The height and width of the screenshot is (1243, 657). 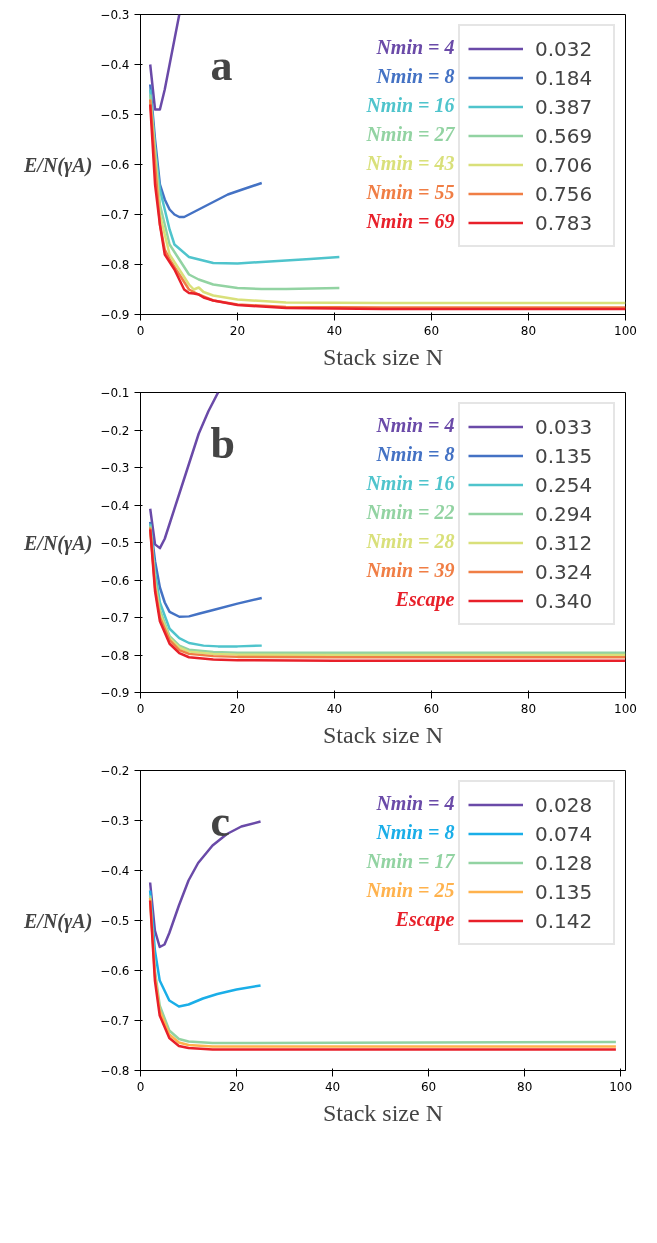 I want to click on legend-label: 0.032, so click(x=564, y=49).